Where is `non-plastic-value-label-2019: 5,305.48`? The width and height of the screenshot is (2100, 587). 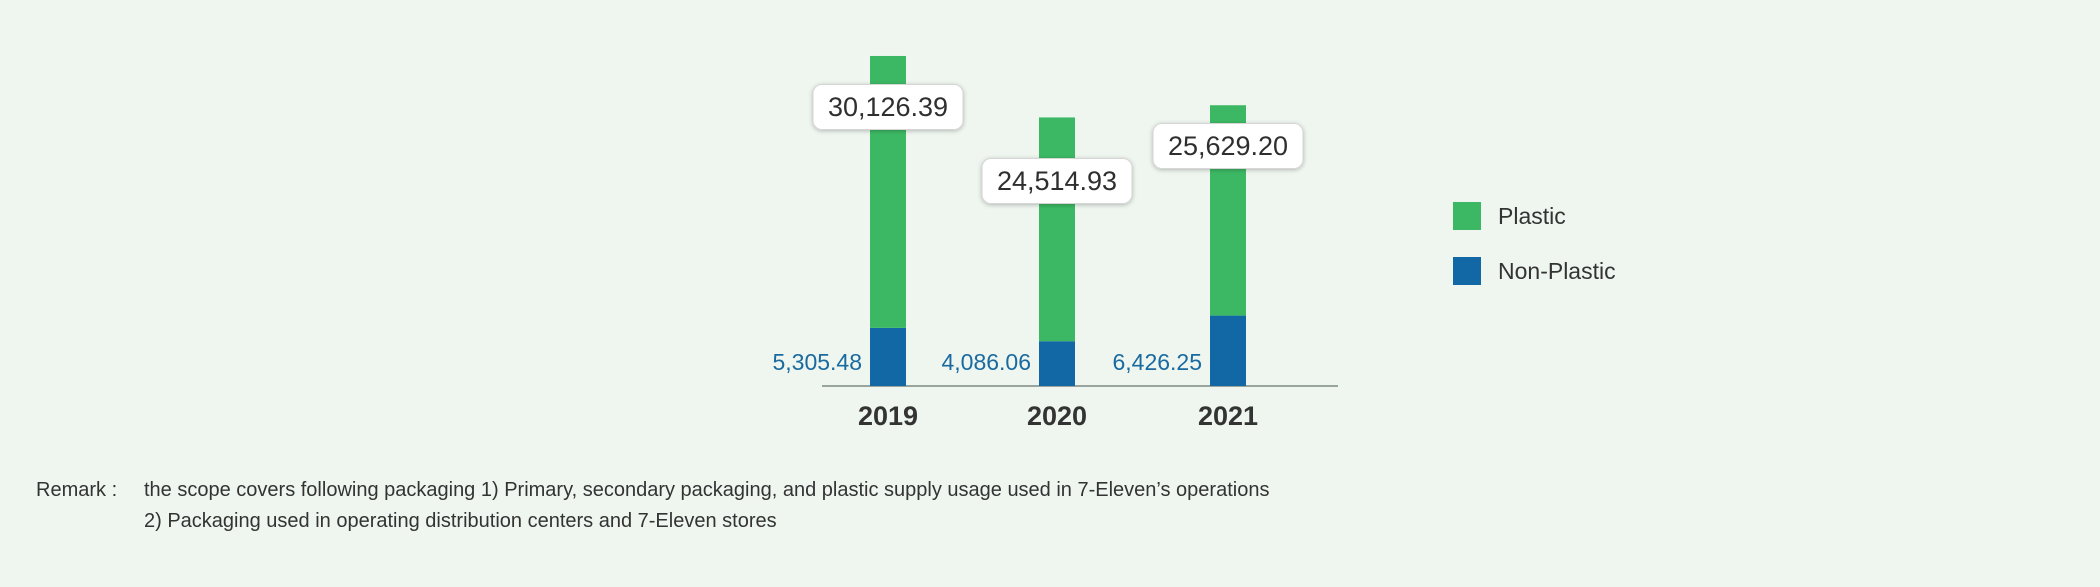
non-plastic-value-label-2019: 5,305.48 is located at coordinates (817, 362).